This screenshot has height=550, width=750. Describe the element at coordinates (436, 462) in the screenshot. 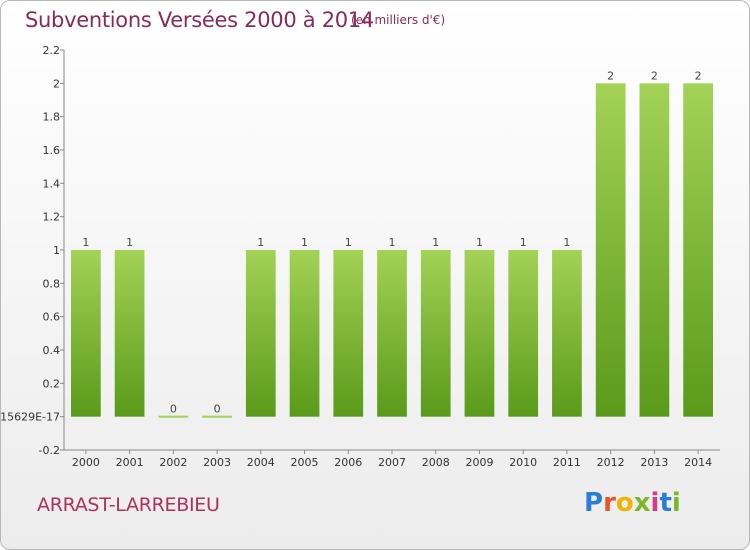

I see `x-tick-label: 2008` at that location.